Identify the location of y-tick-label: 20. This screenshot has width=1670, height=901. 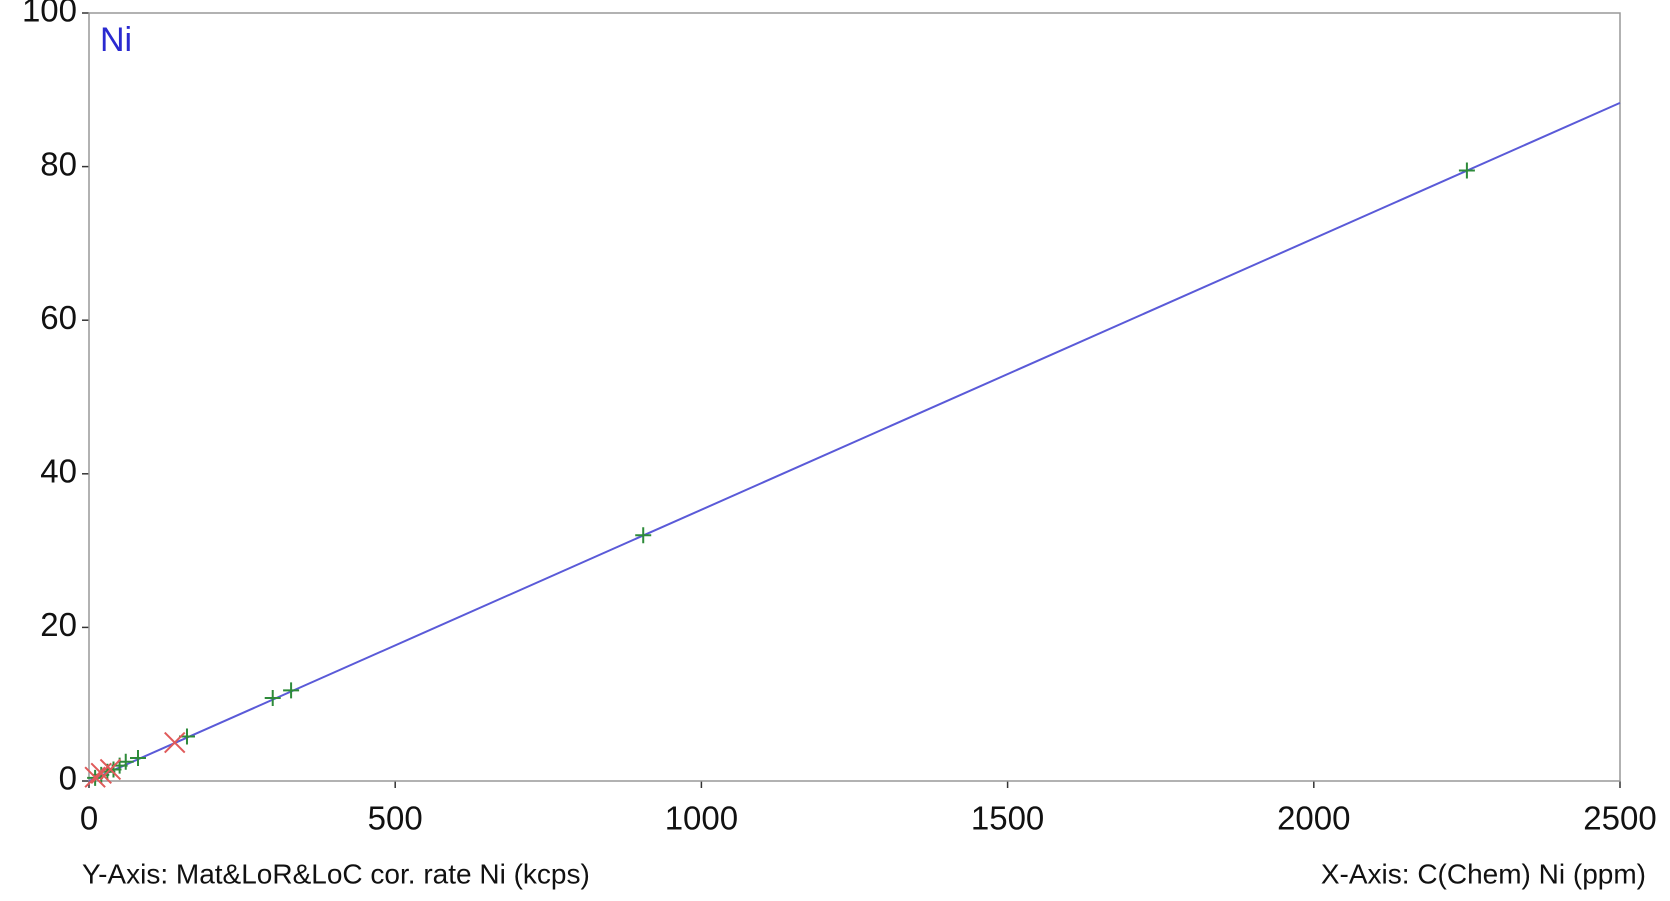
(58, 624).